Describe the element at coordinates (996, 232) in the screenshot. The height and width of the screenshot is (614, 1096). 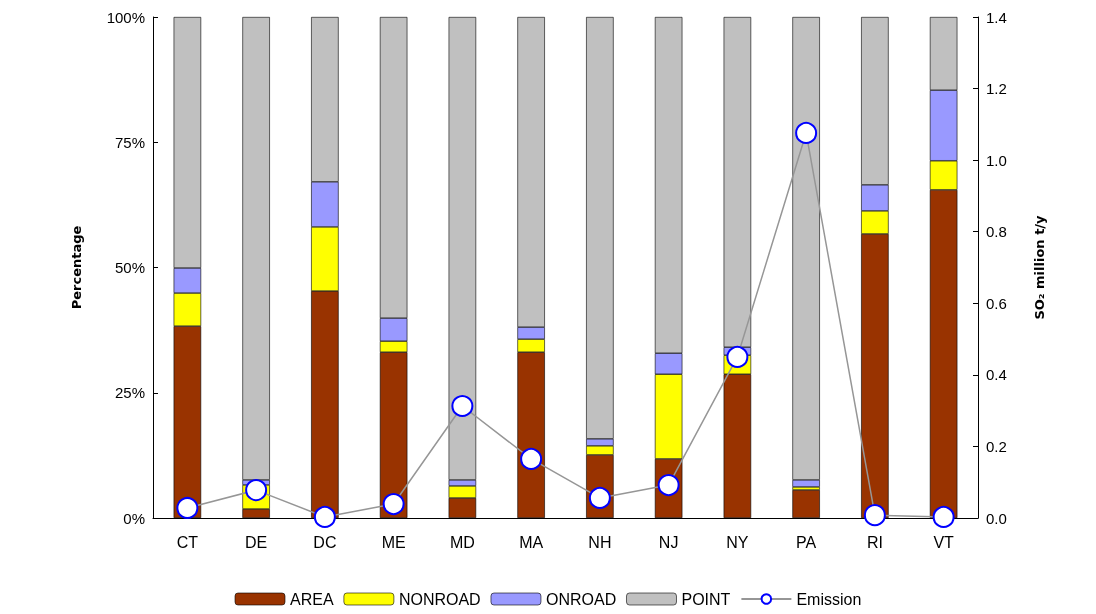
I see `y2-tick-label: 0.8` at that location.